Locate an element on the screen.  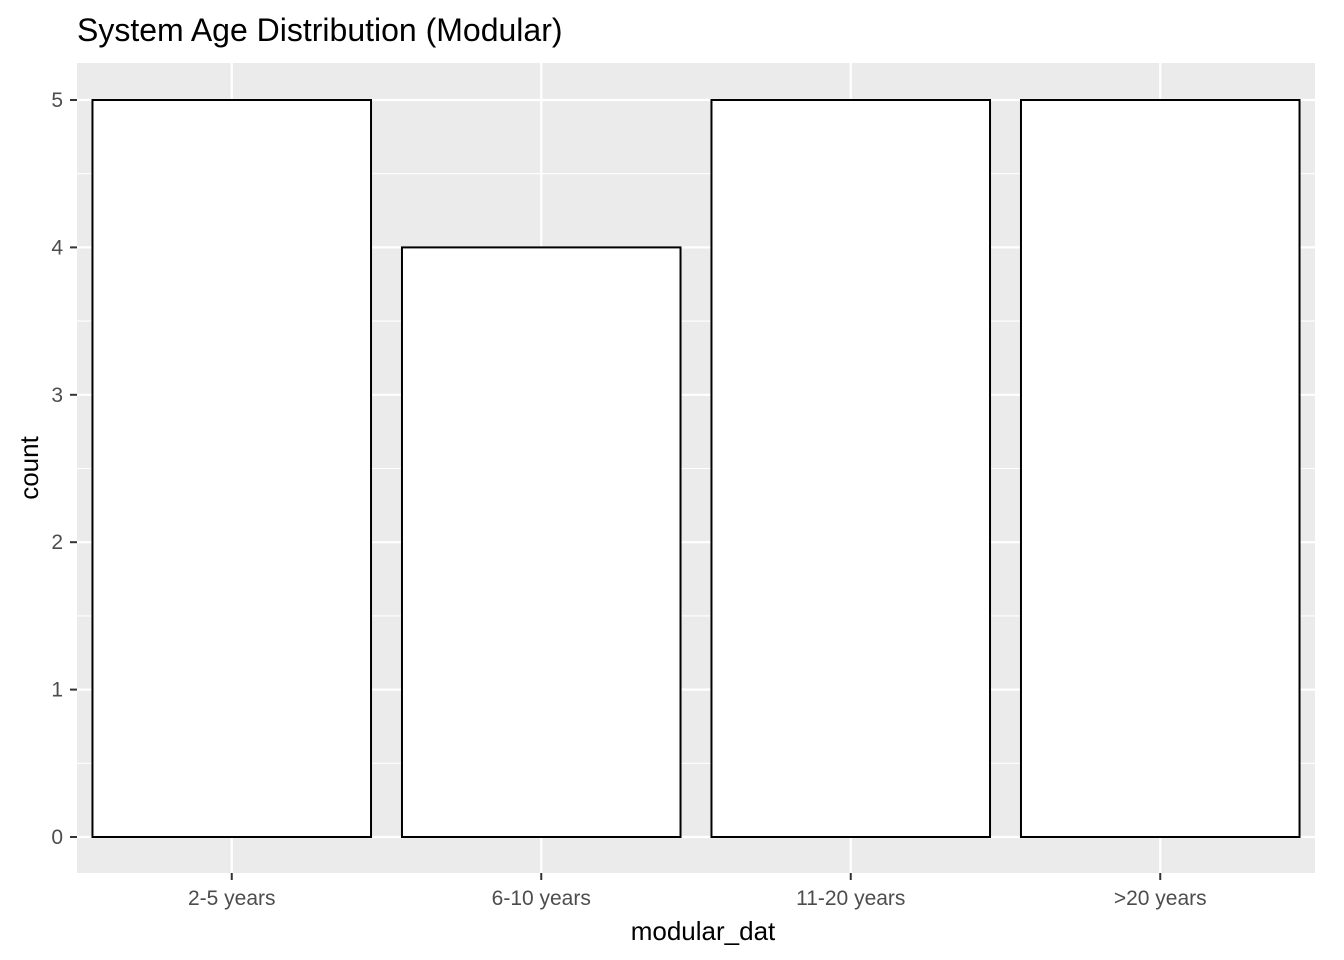
x-tick-label: >20 years is located at coordinates (1160, 898).